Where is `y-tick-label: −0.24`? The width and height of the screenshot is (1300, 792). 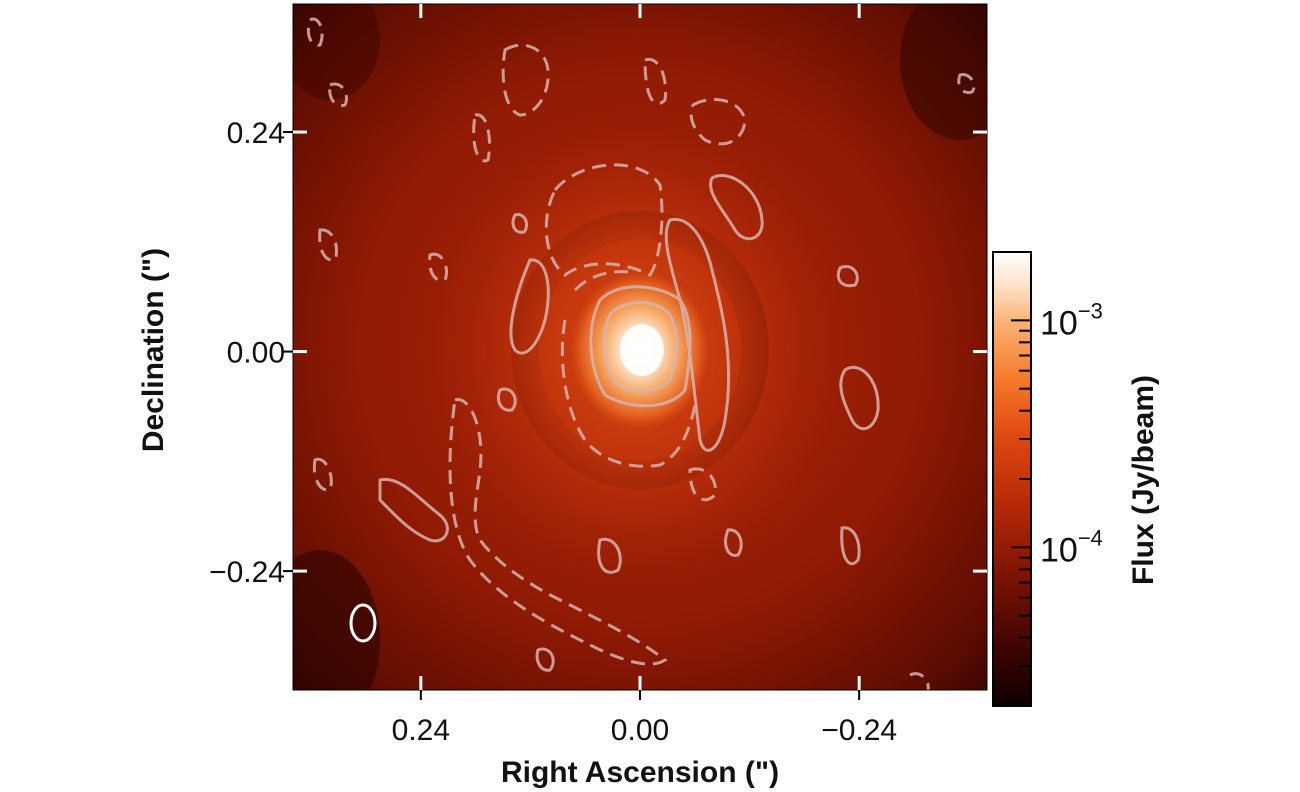
y-tick-label: −0.24 is located at coordinates (247, 572).